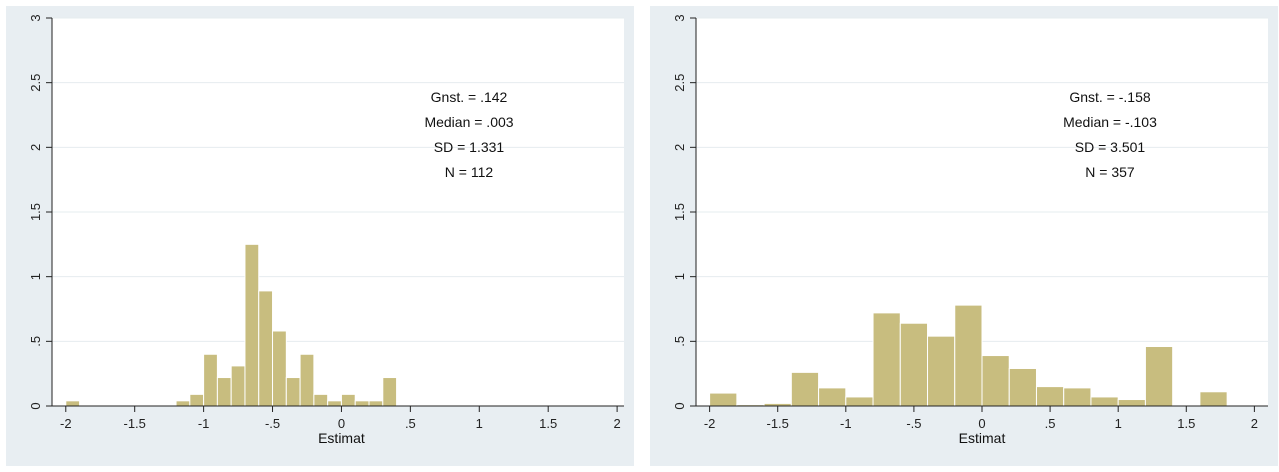 This screenshot has width=1279, height=472. I want to click on stat-annotation: Median = .003, so click(468, 122).